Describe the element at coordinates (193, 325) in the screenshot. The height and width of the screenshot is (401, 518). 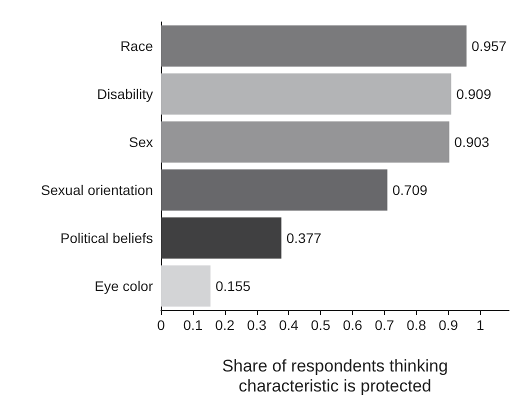
I see `x-tick-label: 0.1` at that location.